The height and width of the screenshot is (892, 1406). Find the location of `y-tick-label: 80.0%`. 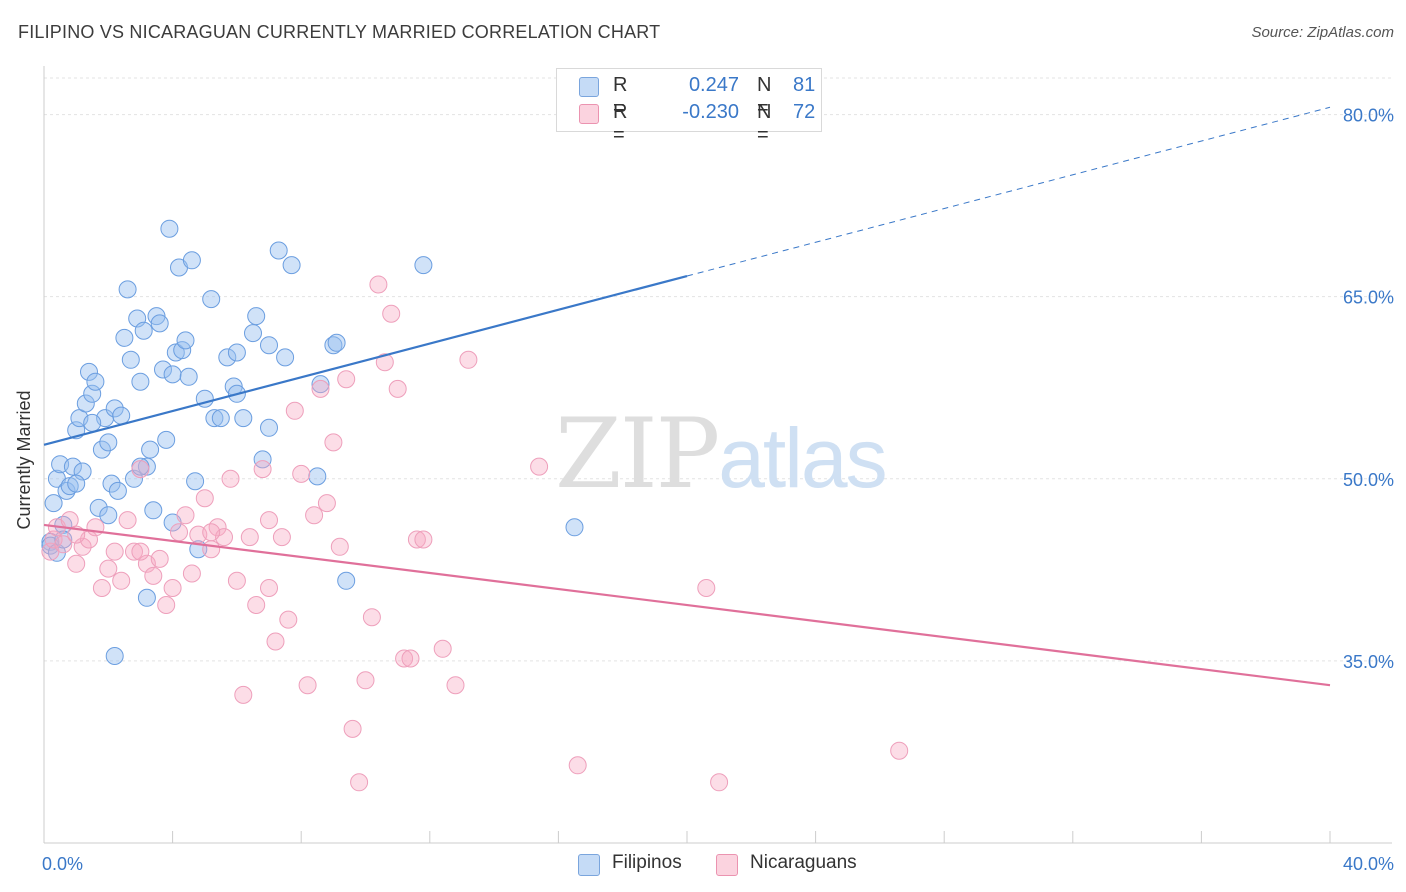

y-tick-label: 80.0% is located at coordinates (1368, 116).